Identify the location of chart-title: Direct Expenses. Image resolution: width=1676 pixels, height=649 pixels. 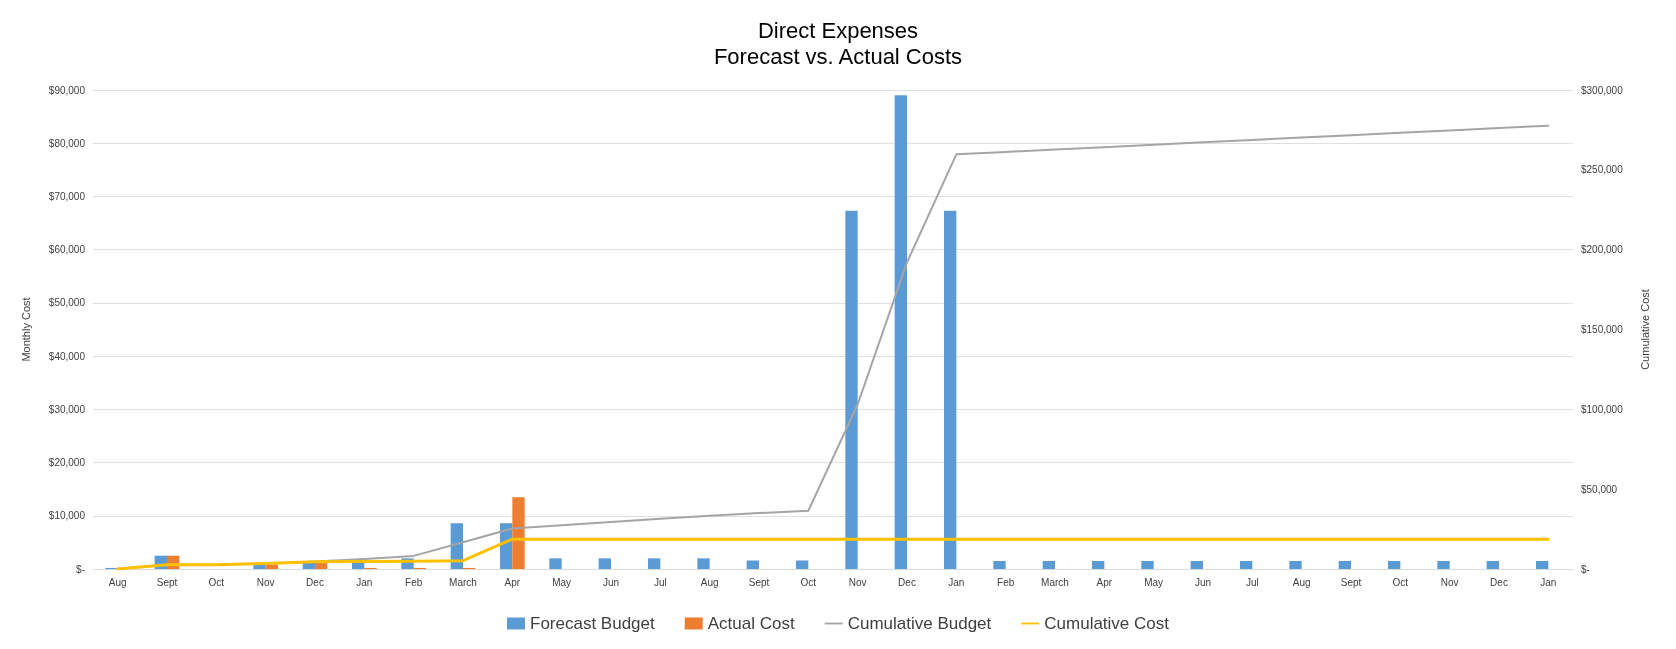
(838, 30).